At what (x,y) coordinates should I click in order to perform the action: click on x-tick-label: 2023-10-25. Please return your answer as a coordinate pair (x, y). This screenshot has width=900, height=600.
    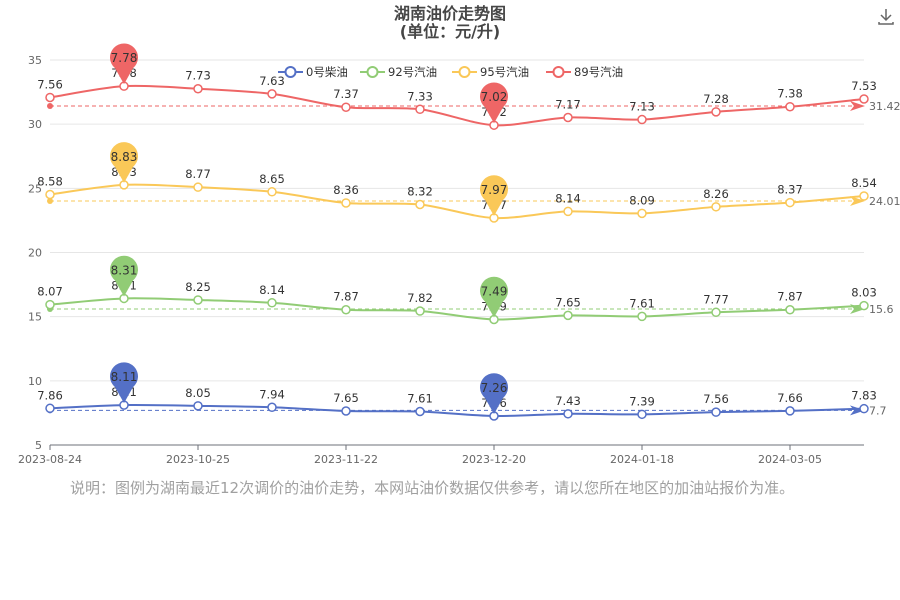
    Looking at the image, I should click on (198, 459).